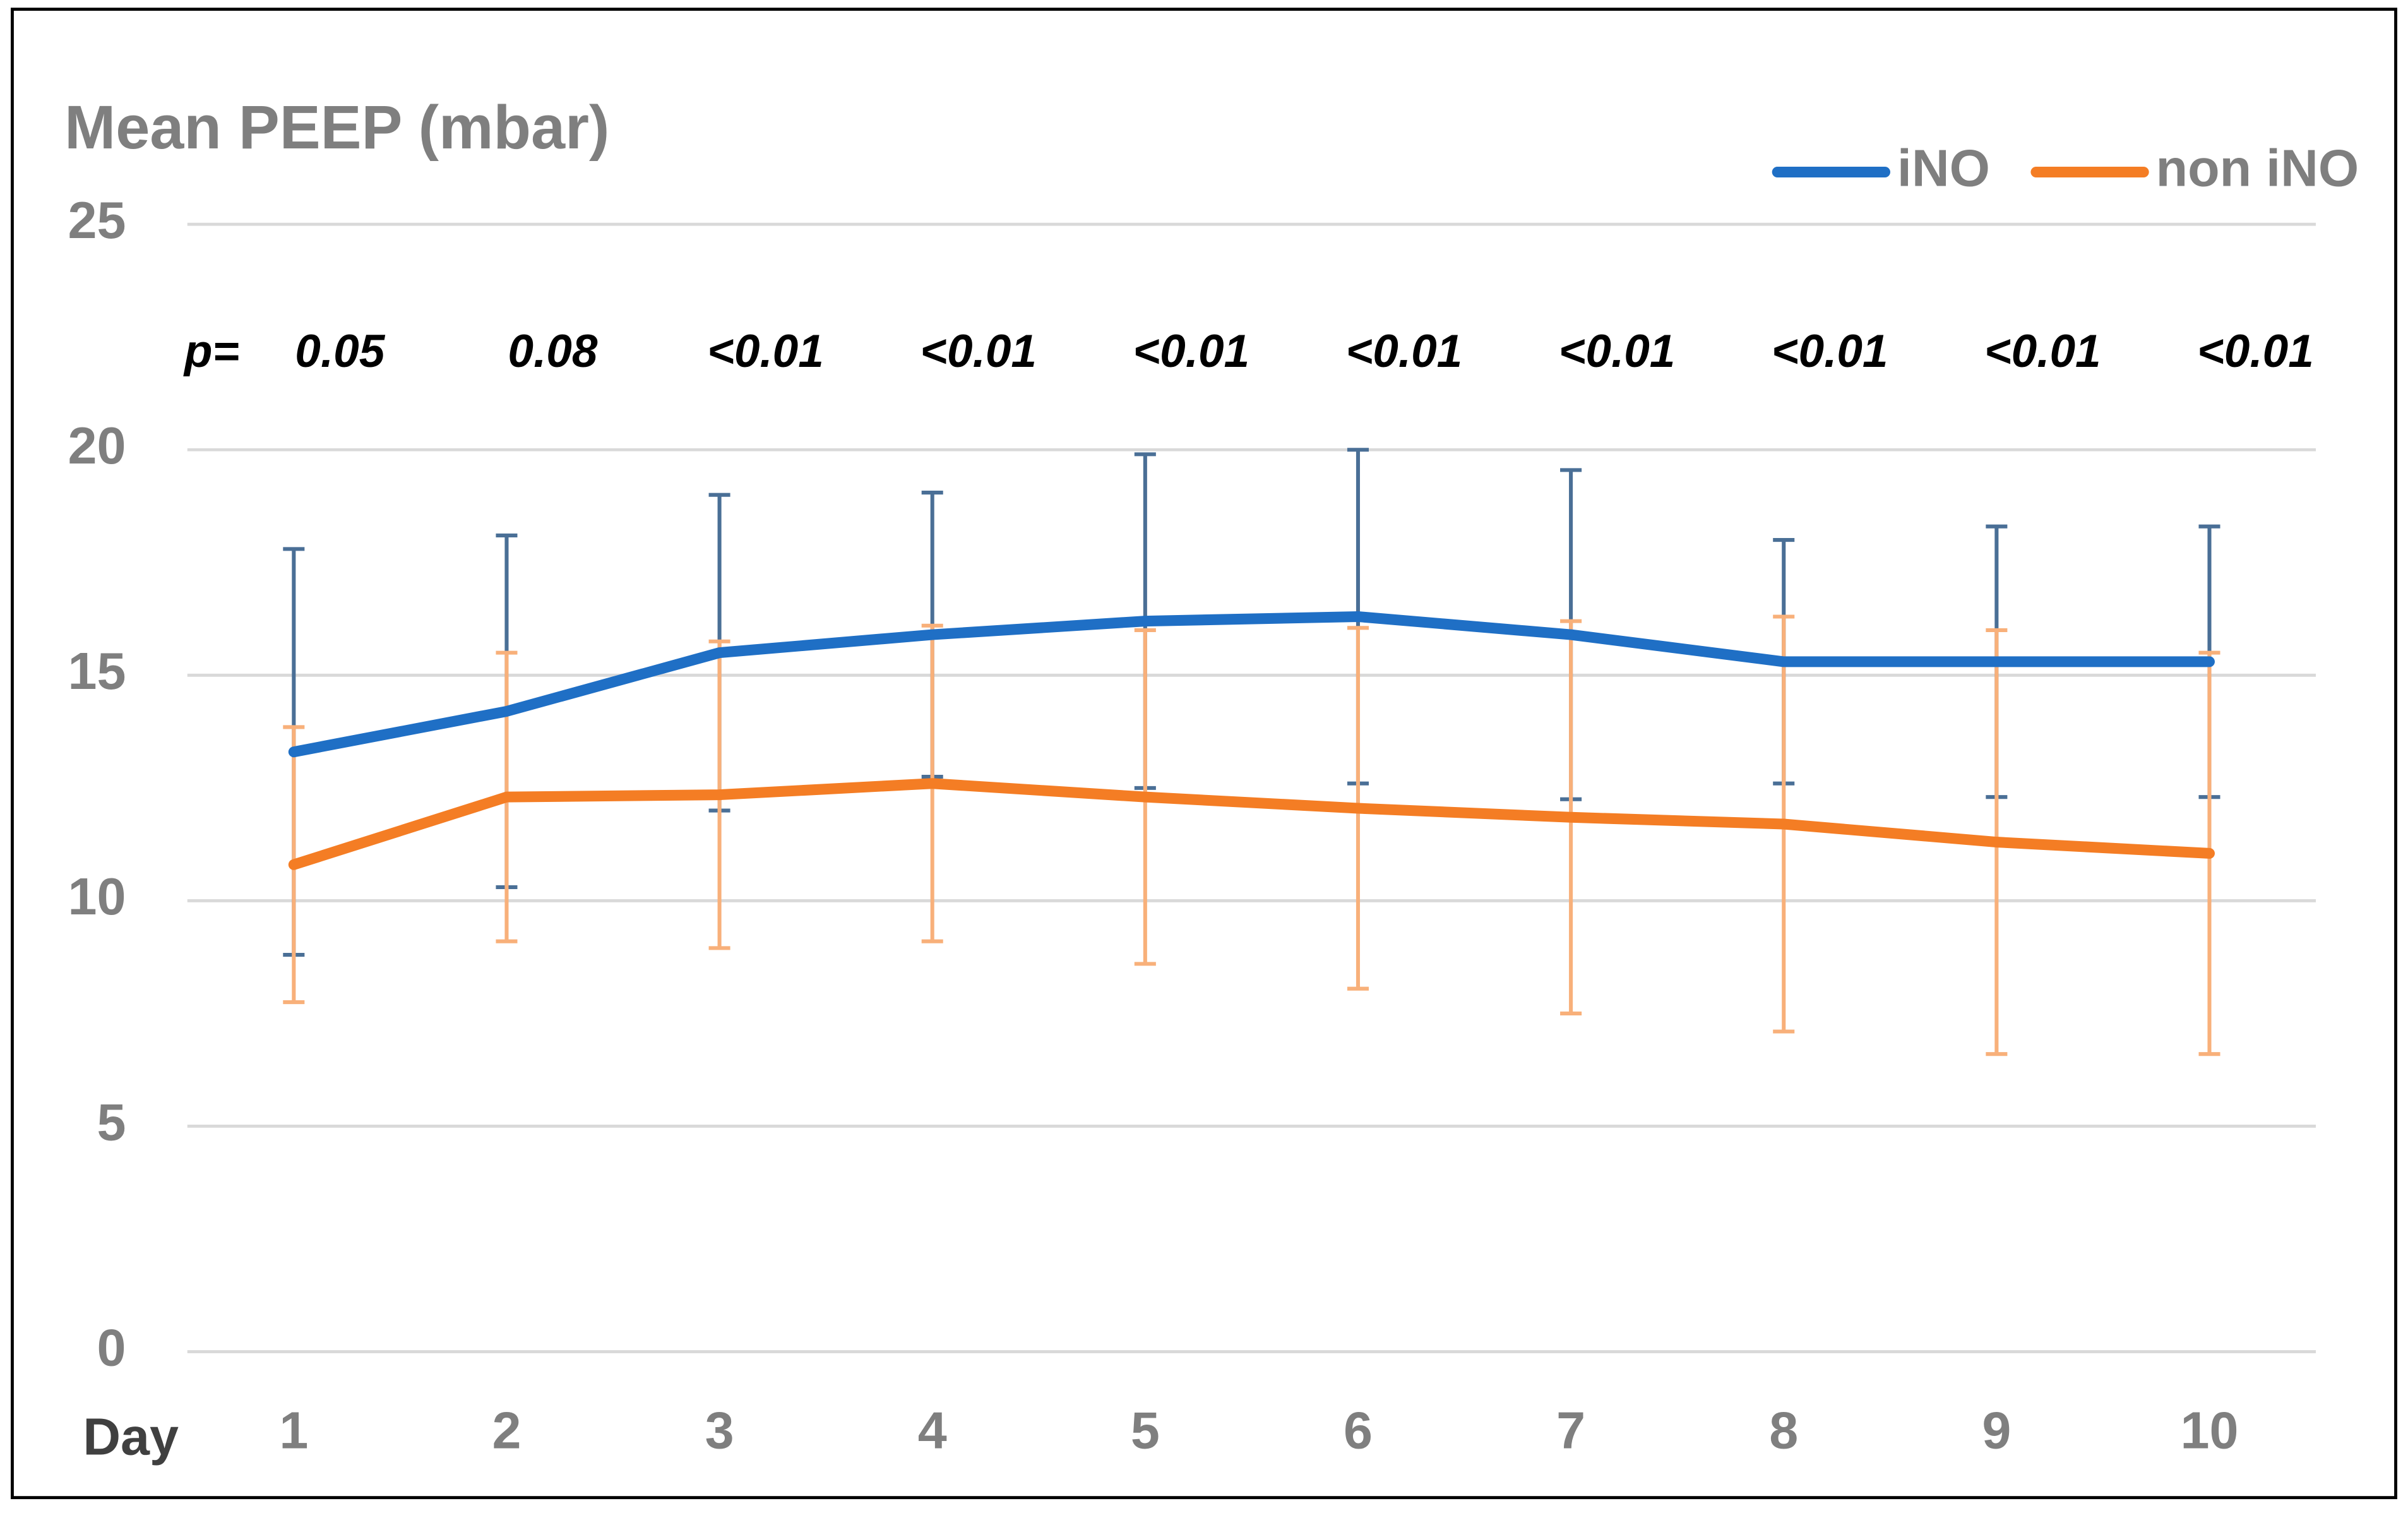 This screenshot has height=1513, width=2408. Describe the element at coordinates (293, 1431) in the screenshot. I see `x-tick-label: 1` at that location.